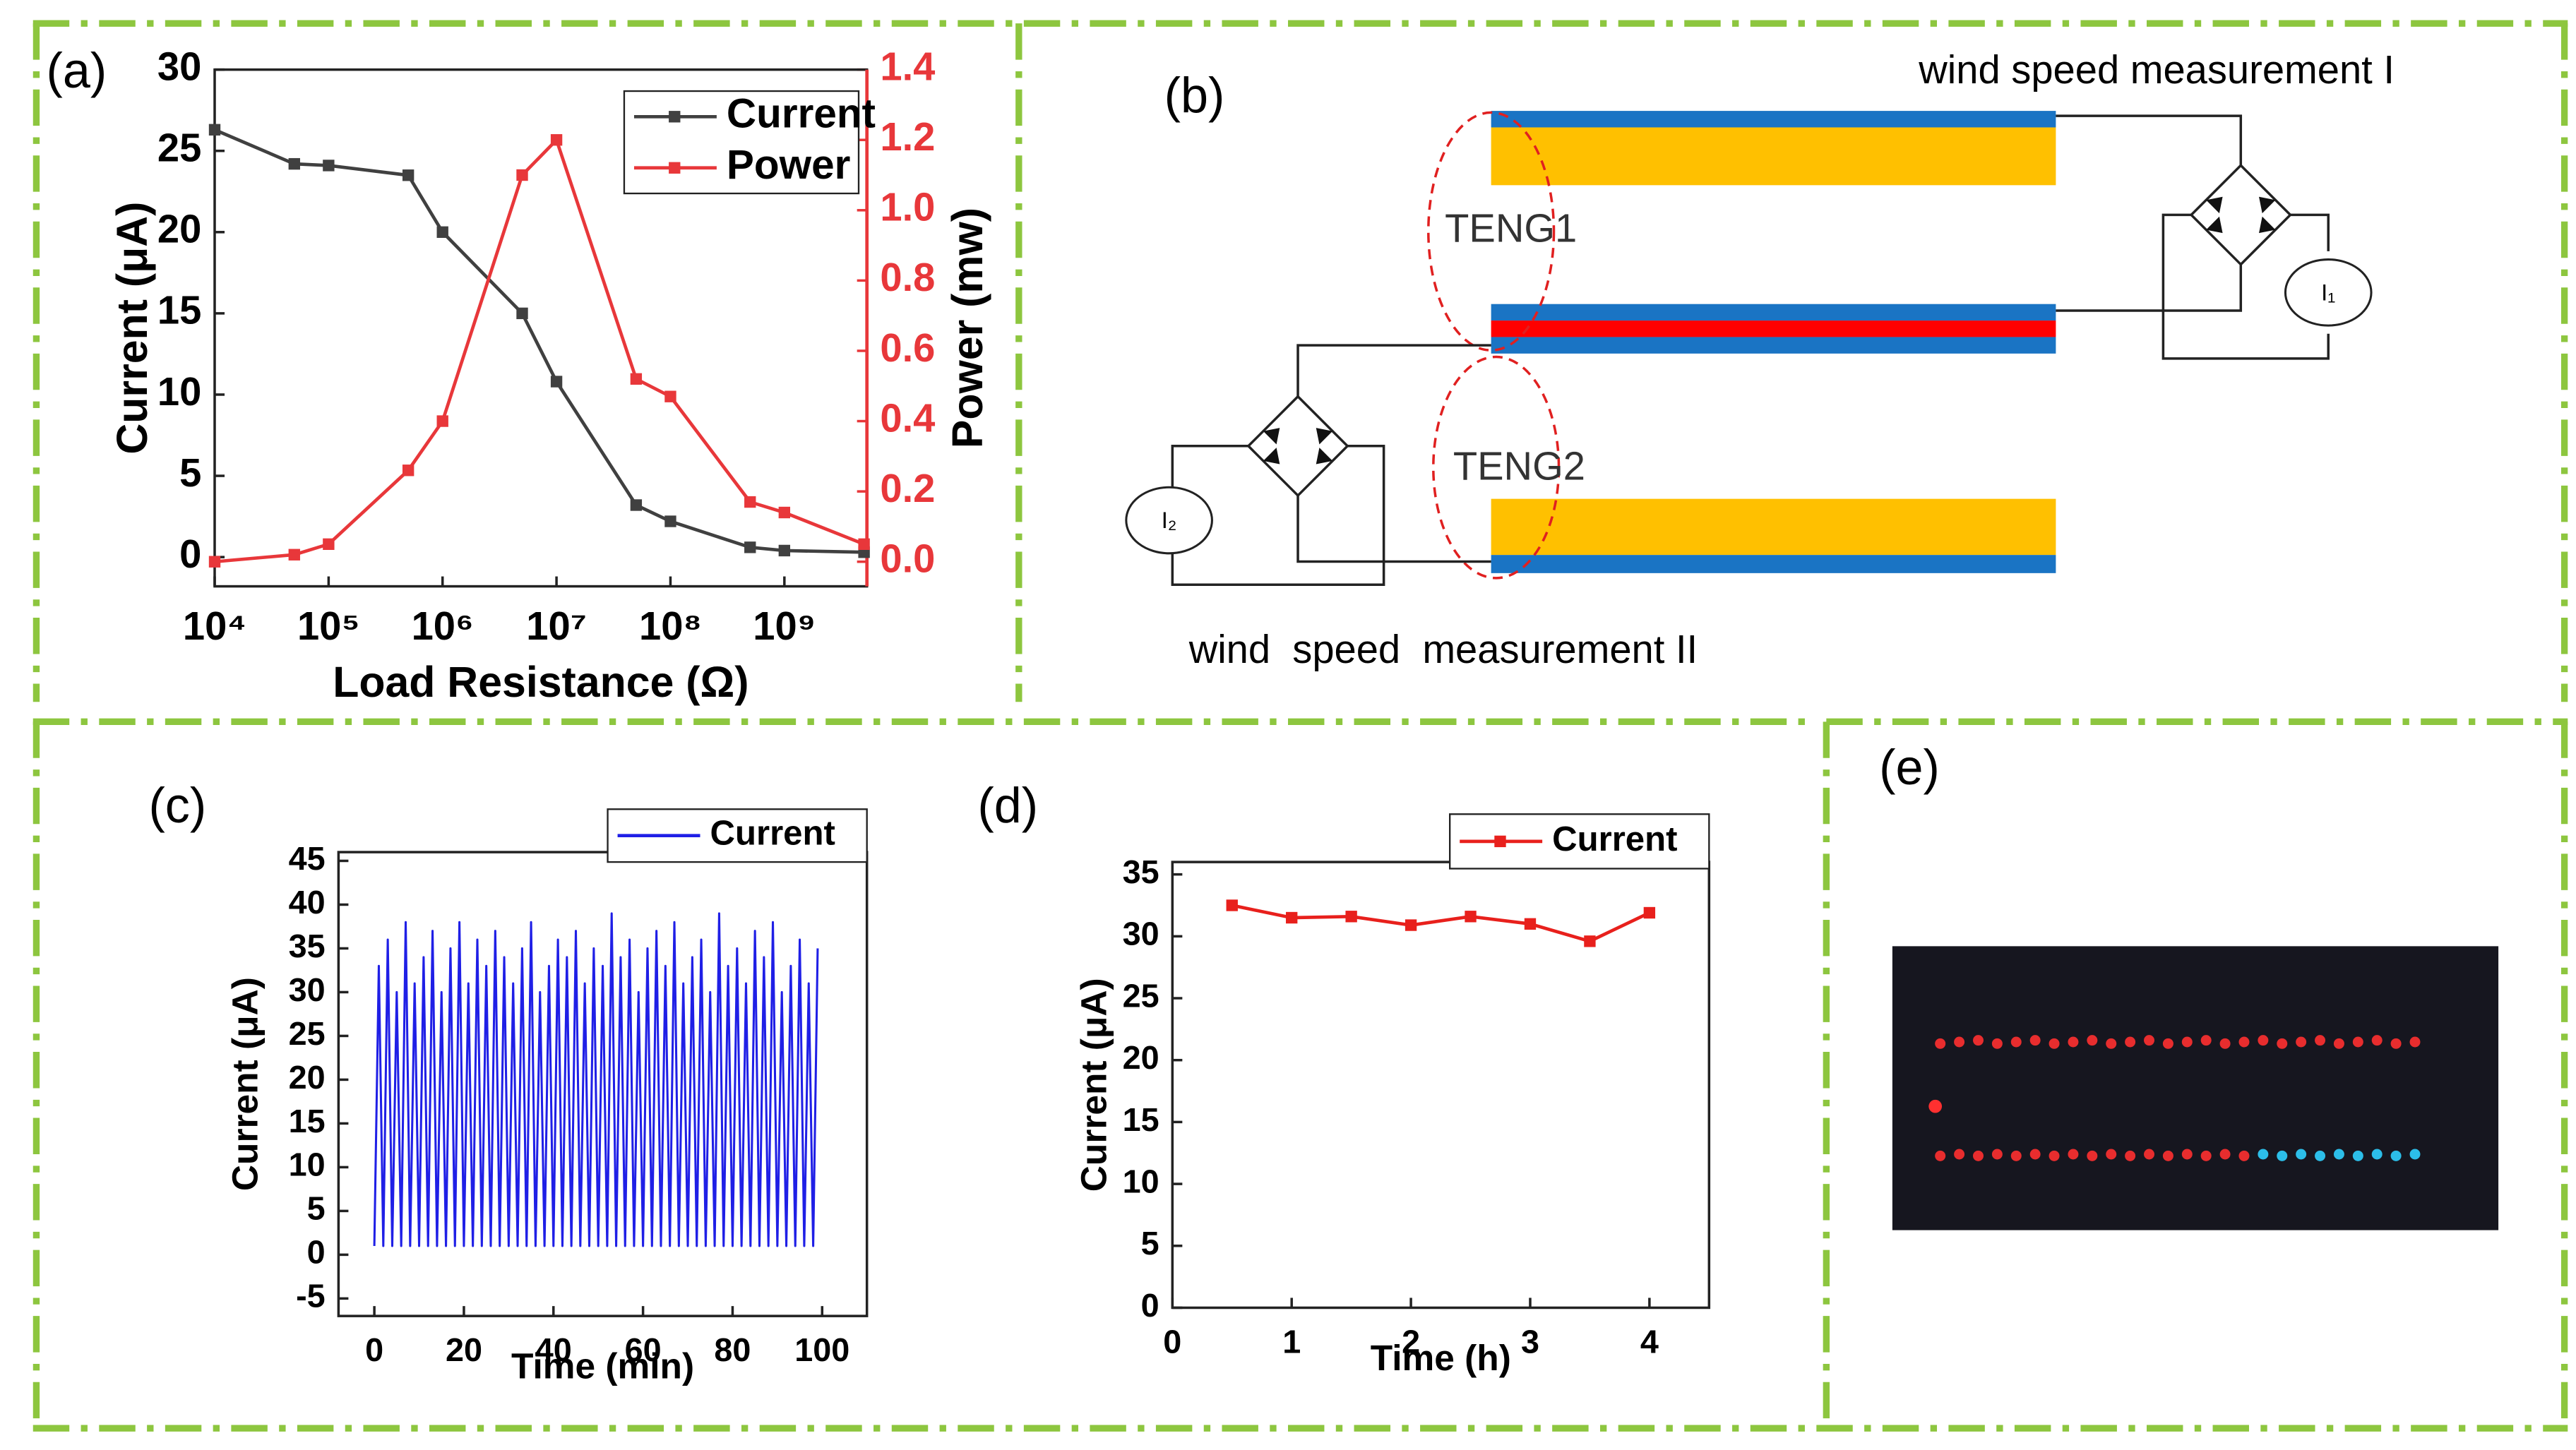 The image size is (2576, 1450). I want to click on photo-background, so click(2195, 1088).